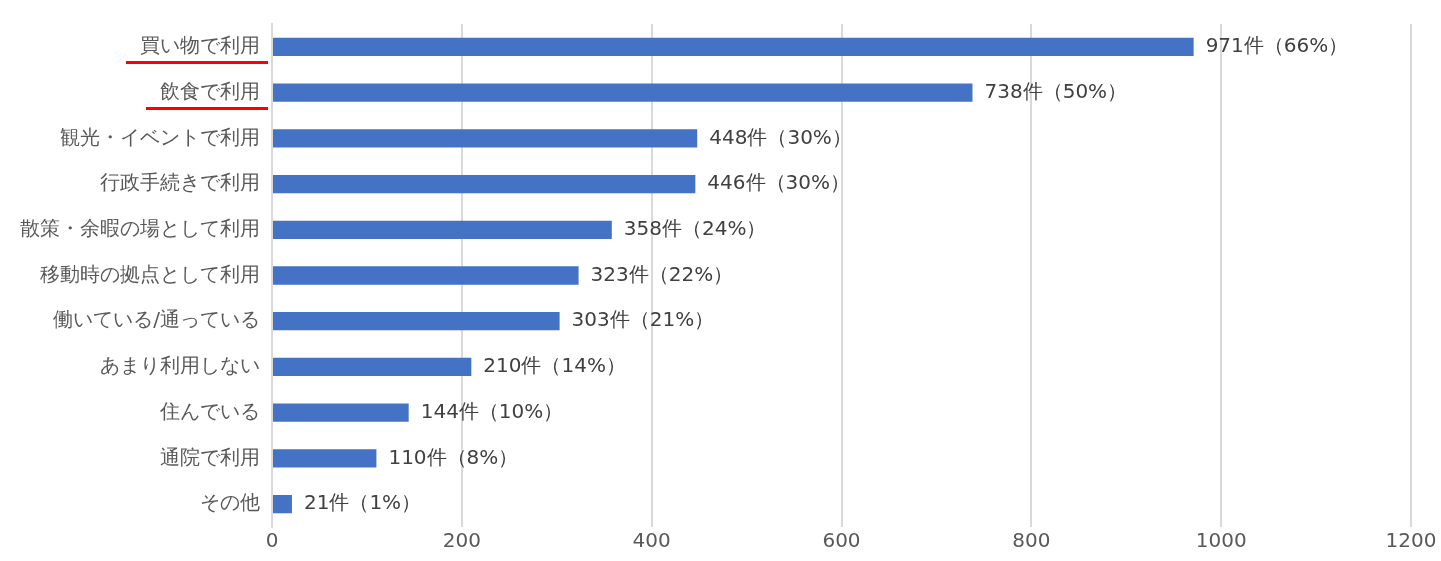 The height and width of the screenshot is (561, 1441). I want to click on data-label: 971件（66%）, so click(1277, 45).